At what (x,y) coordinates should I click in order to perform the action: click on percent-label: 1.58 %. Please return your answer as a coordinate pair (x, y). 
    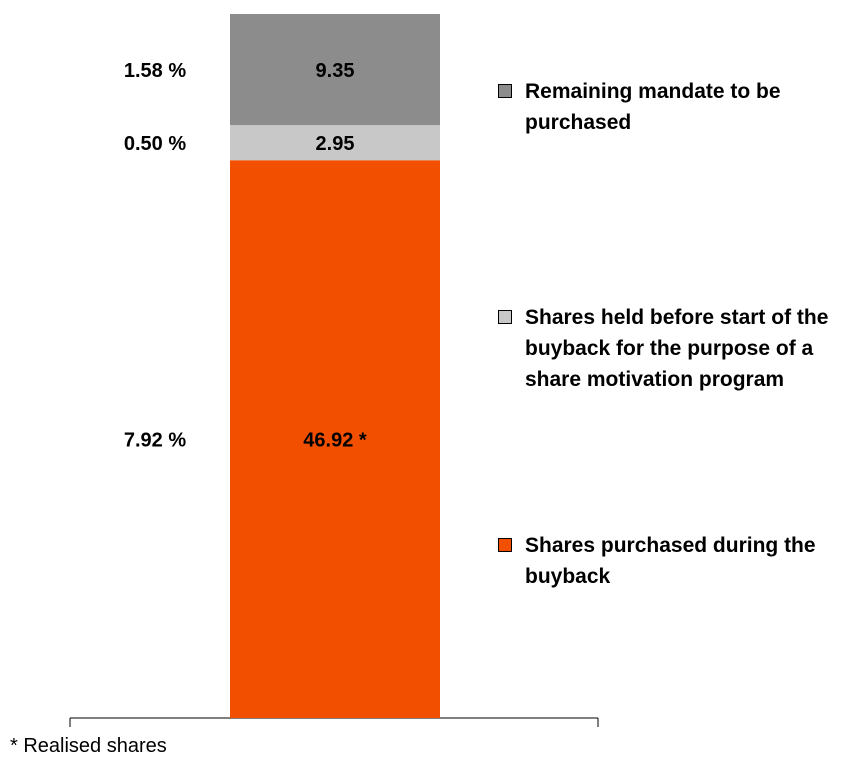
    Looking at the image, I should click on (155, 71).